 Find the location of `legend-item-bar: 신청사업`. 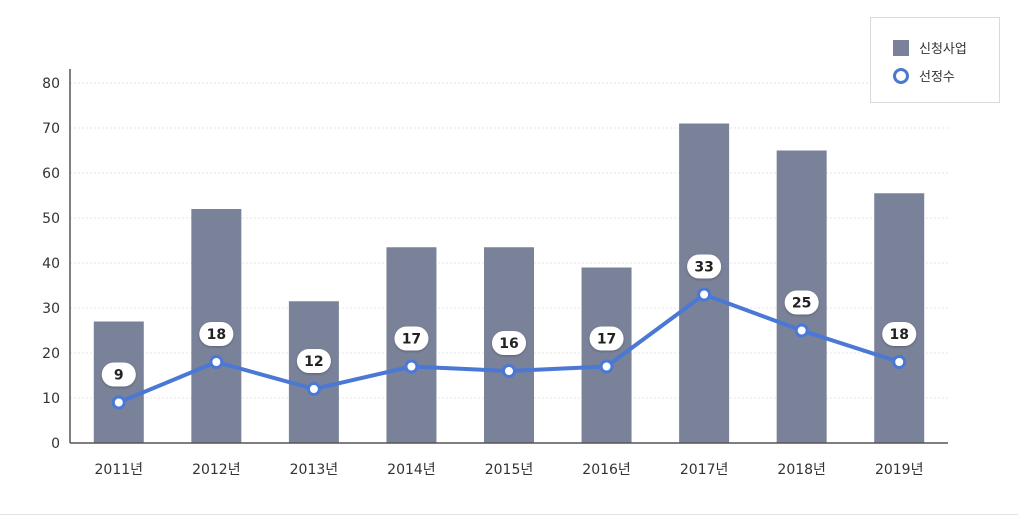

legend-item-bar: 신청사업 is located at coordinates (930, 47).